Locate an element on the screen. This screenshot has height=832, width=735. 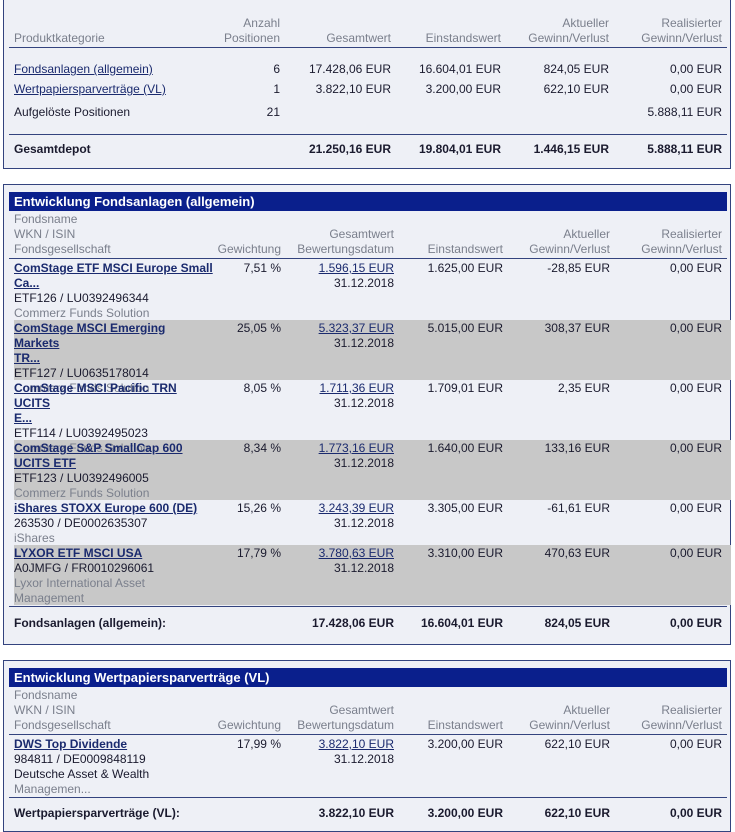
fund-ids: ETF114 / LU0392495023 is located at coordinates (81, 433).